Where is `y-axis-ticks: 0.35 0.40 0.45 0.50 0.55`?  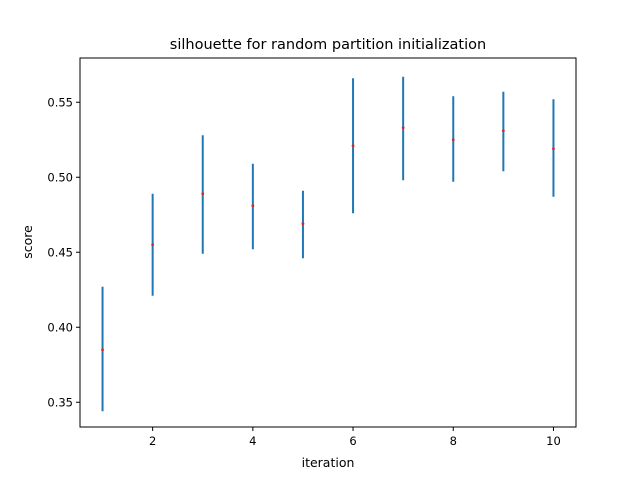
y-axis-ticks: 0.35 0.40 0.45 0.50 0.55 is located at coordinates (63, 252).